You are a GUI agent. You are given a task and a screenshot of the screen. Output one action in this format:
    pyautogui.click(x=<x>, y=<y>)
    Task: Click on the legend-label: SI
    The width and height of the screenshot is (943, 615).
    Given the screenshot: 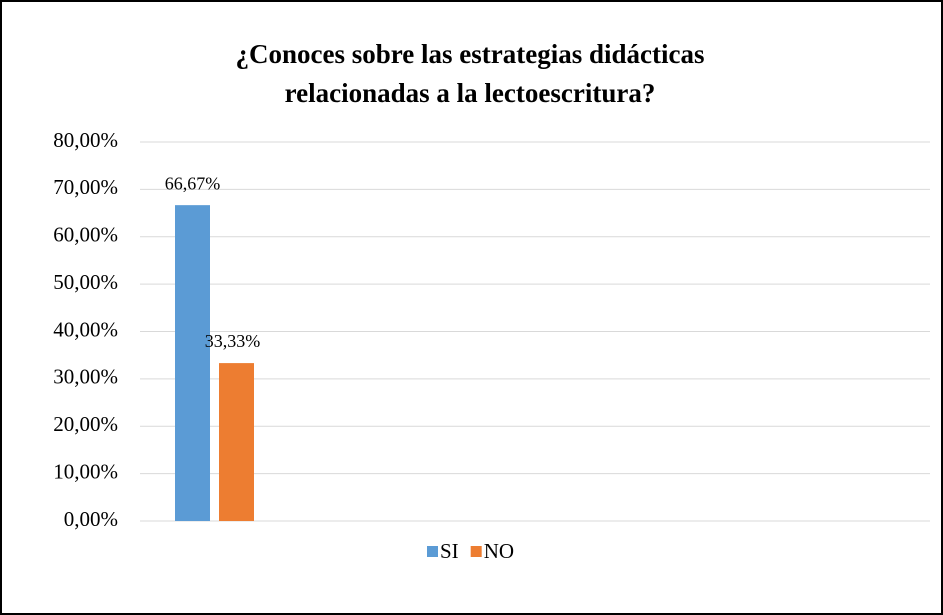 What is the action you would take?
    pyautogui.click(x=449, y=551)
    